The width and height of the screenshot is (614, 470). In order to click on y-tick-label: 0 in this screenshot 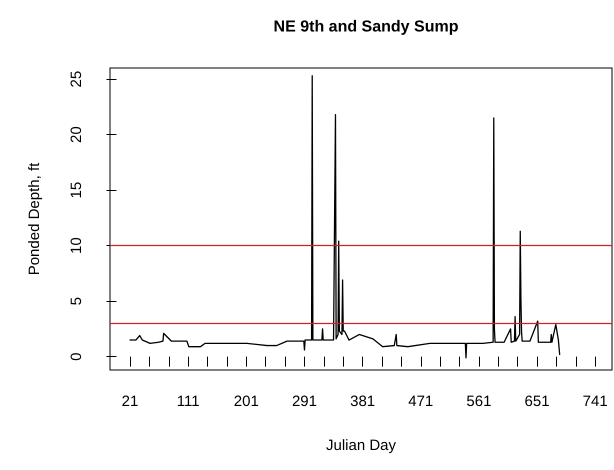, I will do `click(76, 356)`.